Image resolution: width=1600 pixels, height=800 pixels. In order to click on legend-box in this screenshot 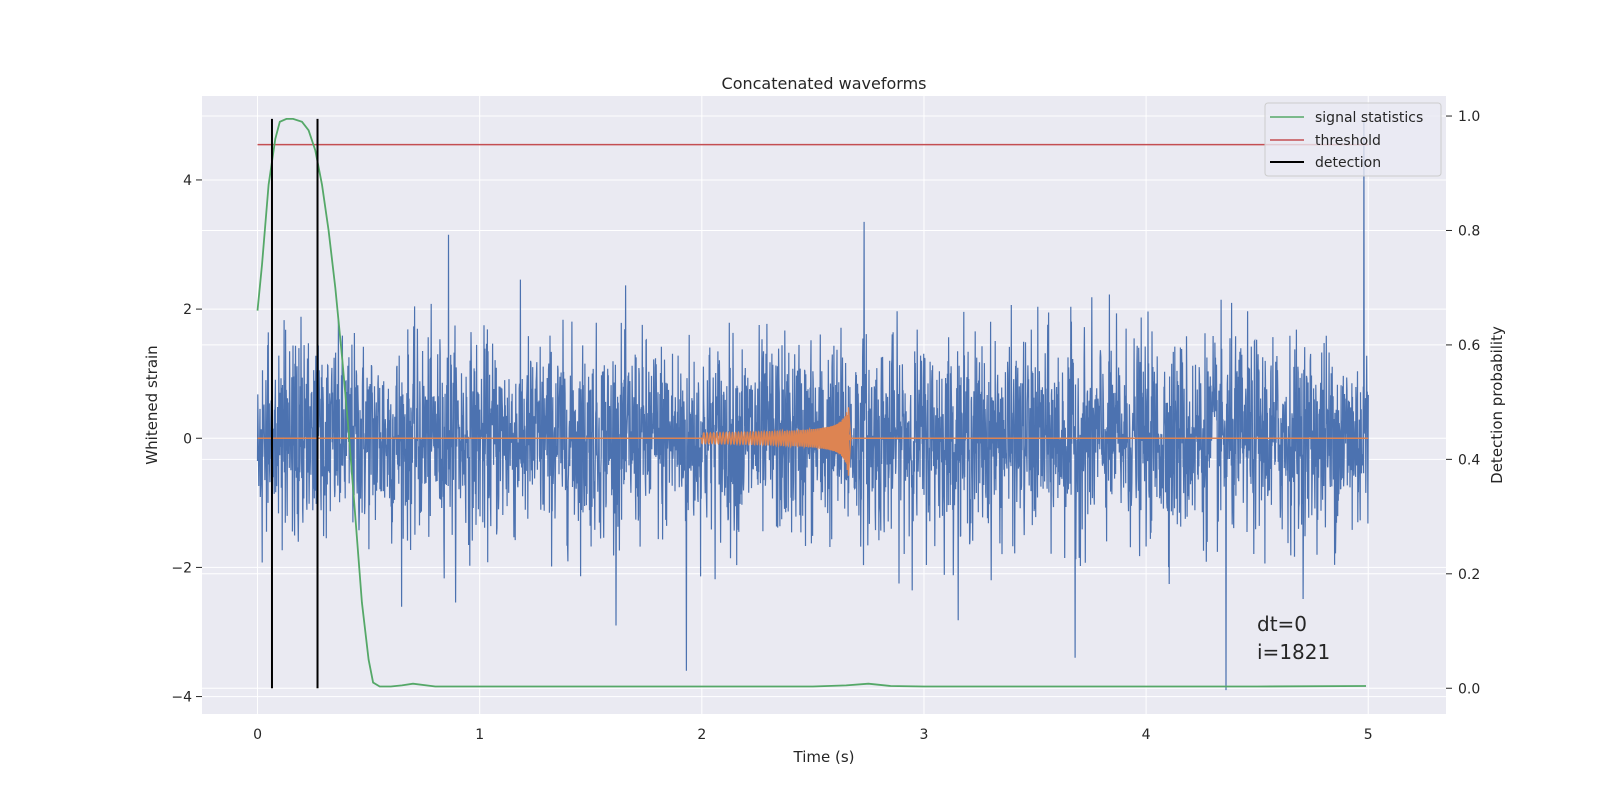, I will do `click(1353, 139)`.